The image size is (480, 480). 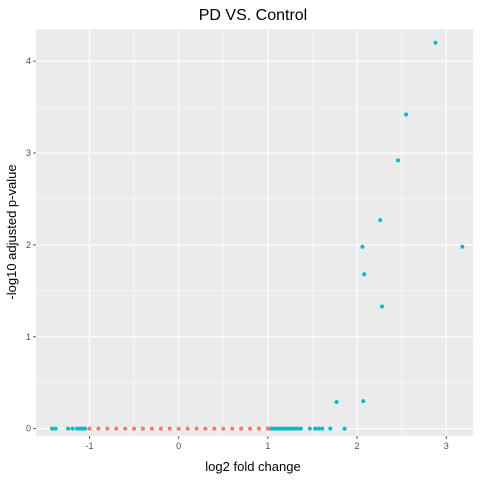 I want to click on x-tick-label: 2, so click(x=357, y=446).